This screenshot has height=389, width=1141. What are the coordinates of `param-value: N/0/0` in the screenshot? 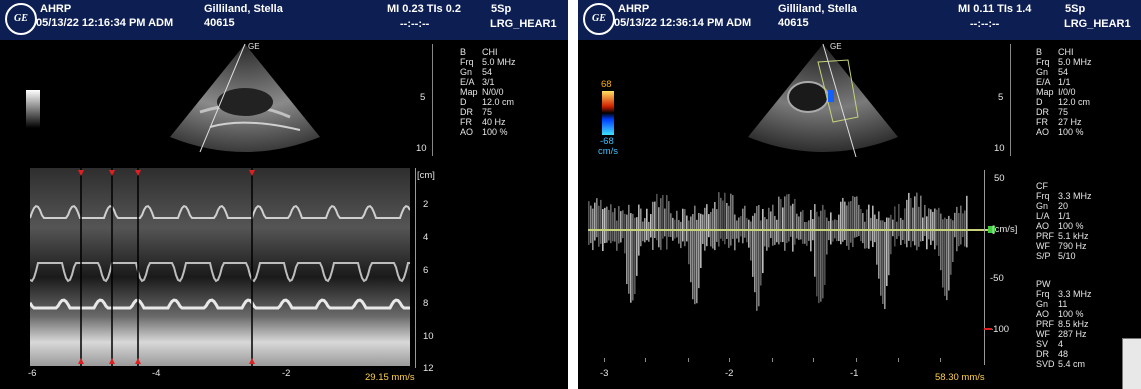 It's located at (493, 92).